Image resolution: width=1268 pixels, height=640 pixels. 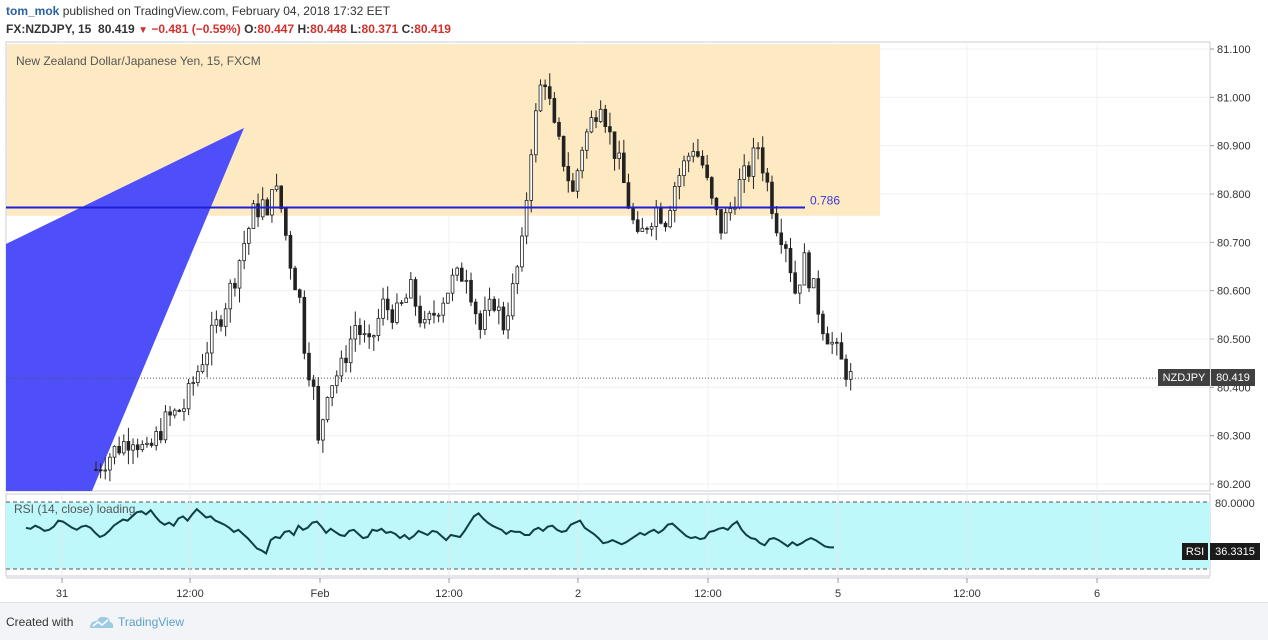 What do you see at coordinates (838, 594) in the screenshot?
I see `x-tick-label: 5` at bounding box center [838, 594].